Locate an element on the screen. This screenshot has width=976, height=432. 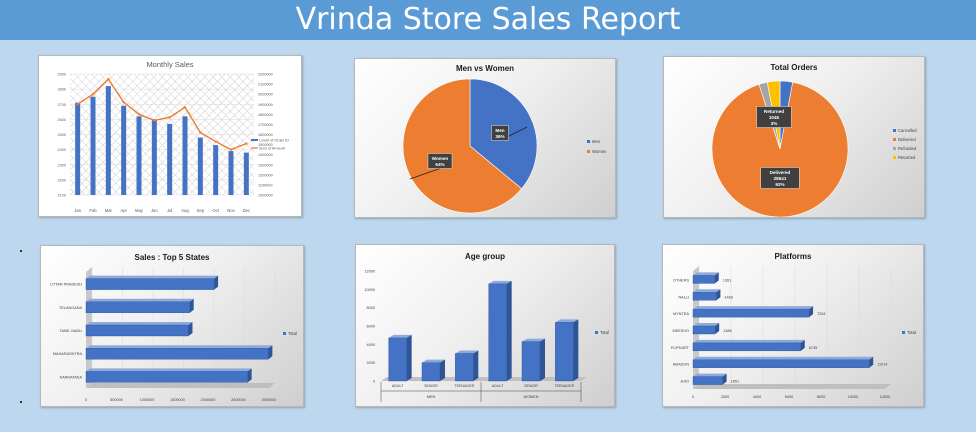
data-label-delivered-box is located at coordinates (780, 178).